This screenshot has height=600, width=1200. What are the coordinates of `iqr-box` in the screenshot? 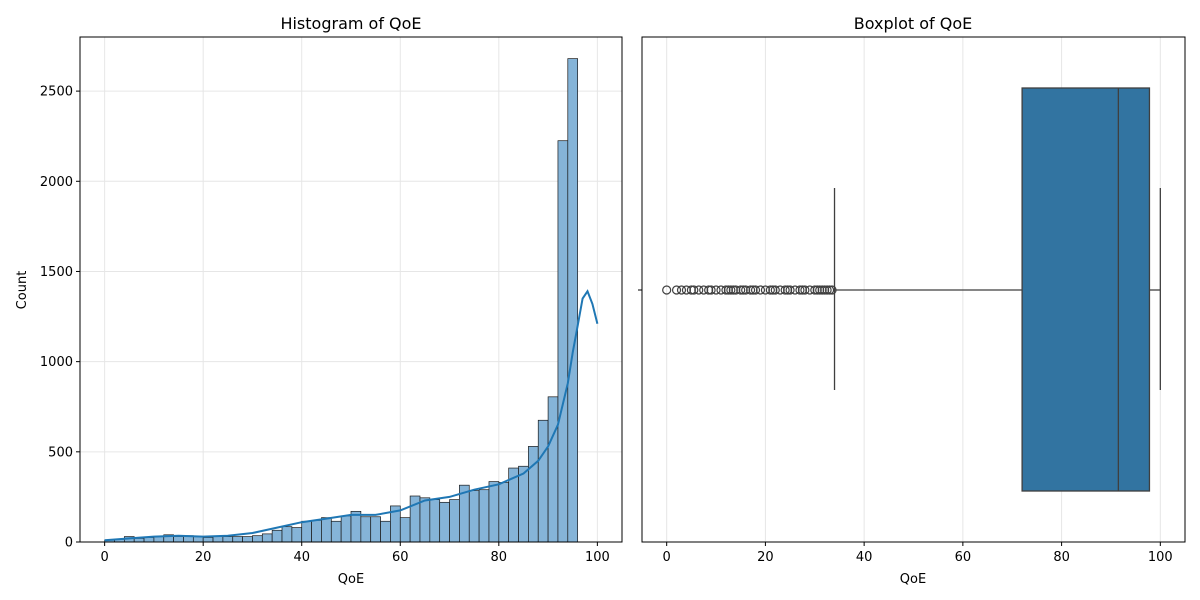 It's located at (1086, 289).